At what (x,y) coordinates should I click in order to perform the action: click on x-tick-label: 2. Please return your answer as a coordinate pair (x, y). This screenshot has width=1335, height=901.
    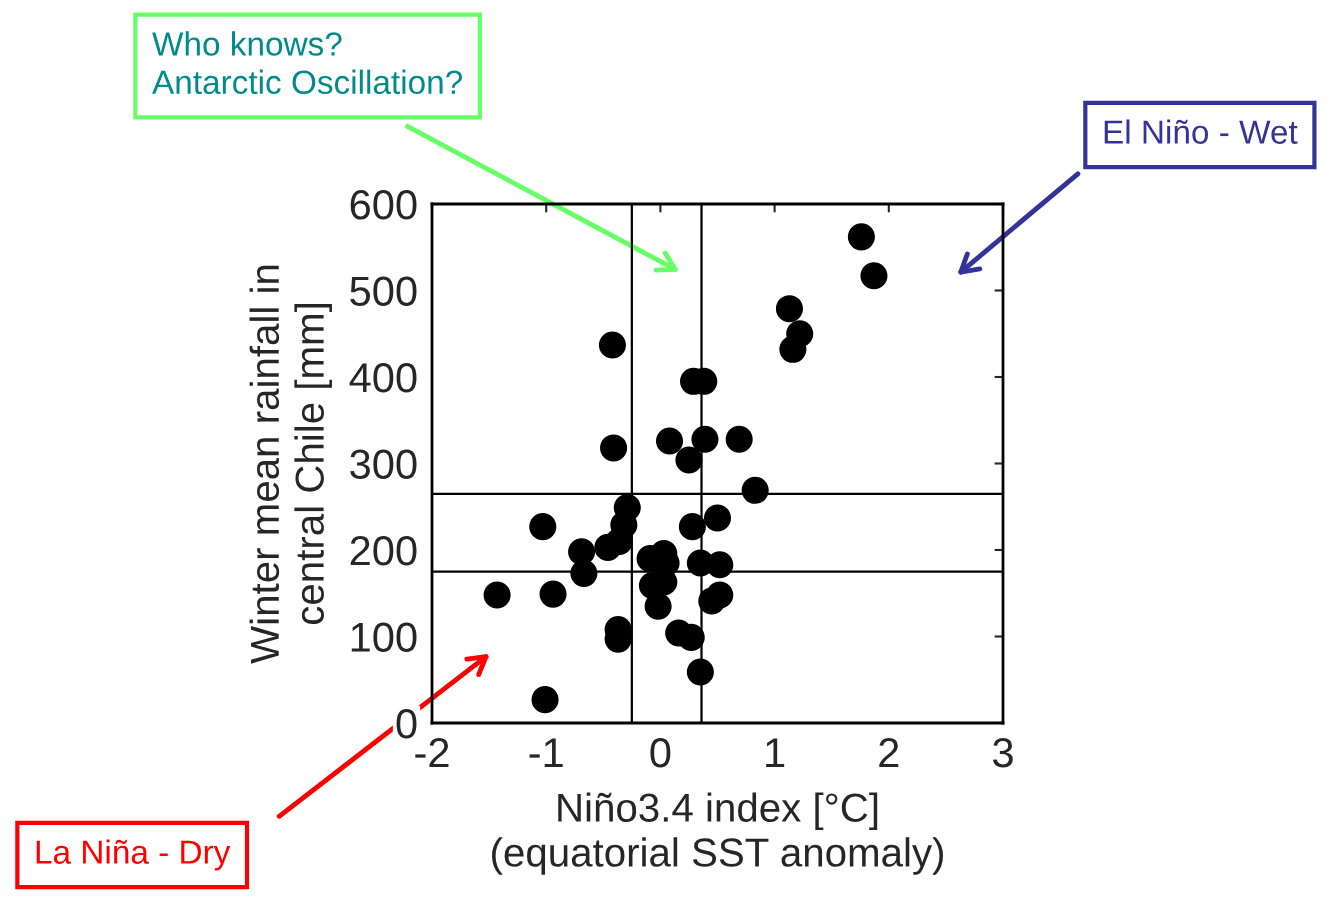
    Looking at the image, I should click on (889, 752).